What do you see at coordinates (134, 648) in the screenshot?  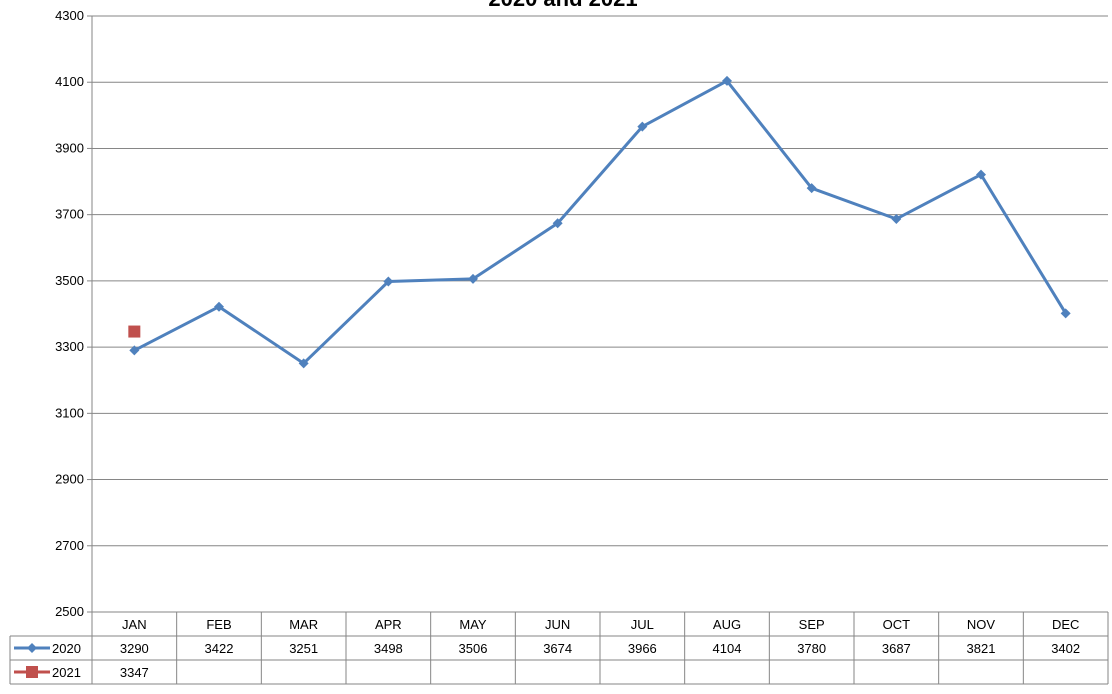 I see `table-cell-value: 3290` at bounding box center [134, 648].